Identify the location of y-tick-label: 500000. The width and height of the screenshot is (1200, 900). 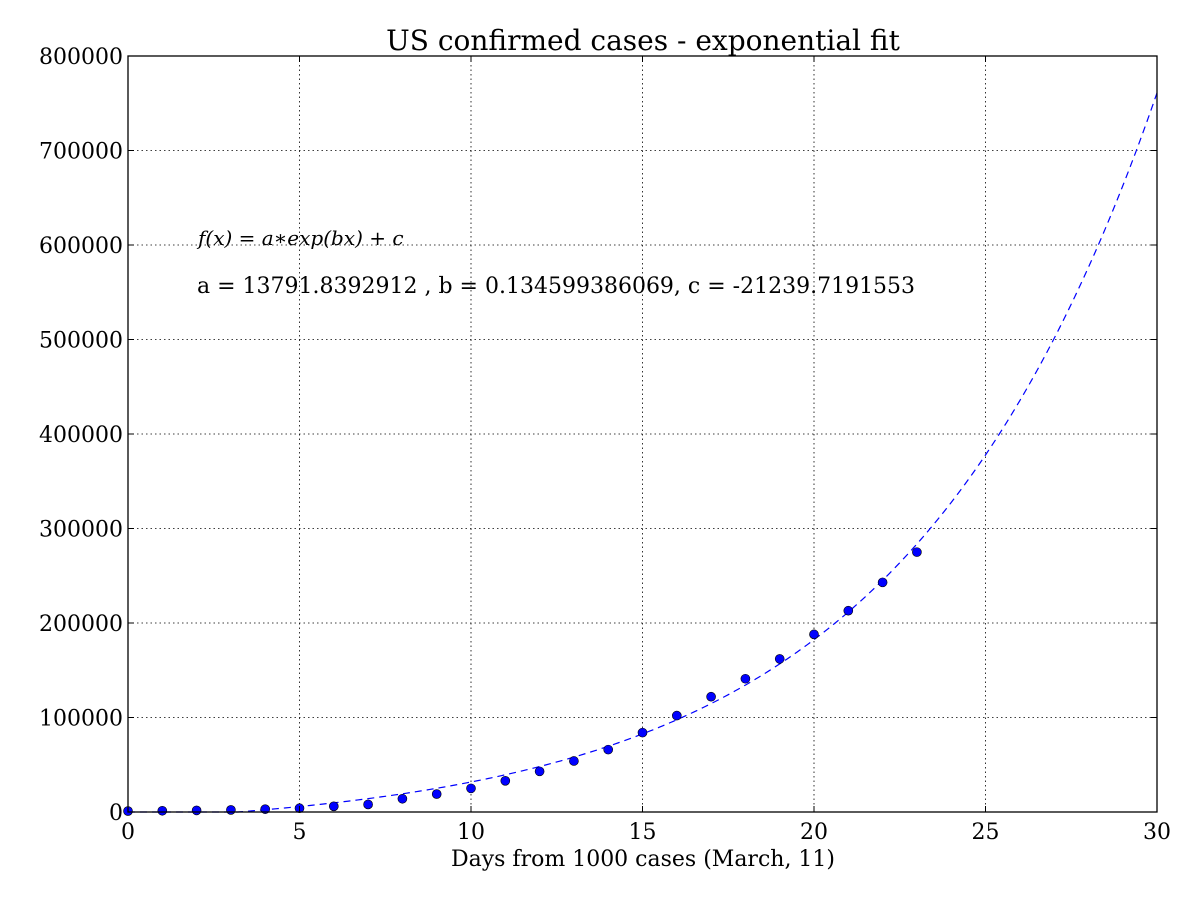
(81, 341).